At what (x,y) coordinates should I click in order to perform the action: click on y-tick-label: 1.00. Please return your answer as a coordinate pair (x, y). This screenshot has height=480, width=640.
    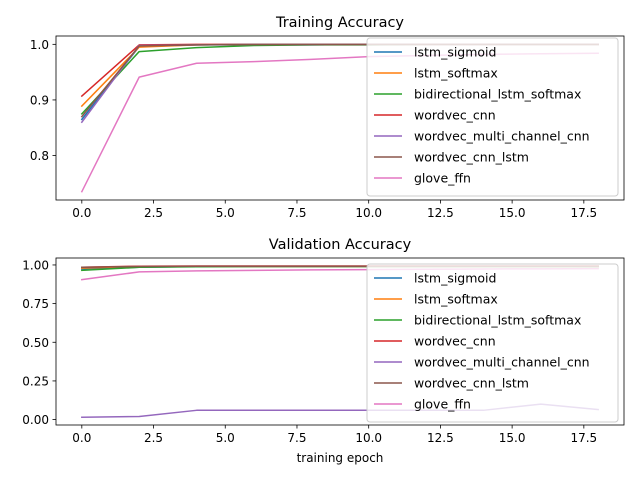
    Looking at the image, I should click on (35, 265).